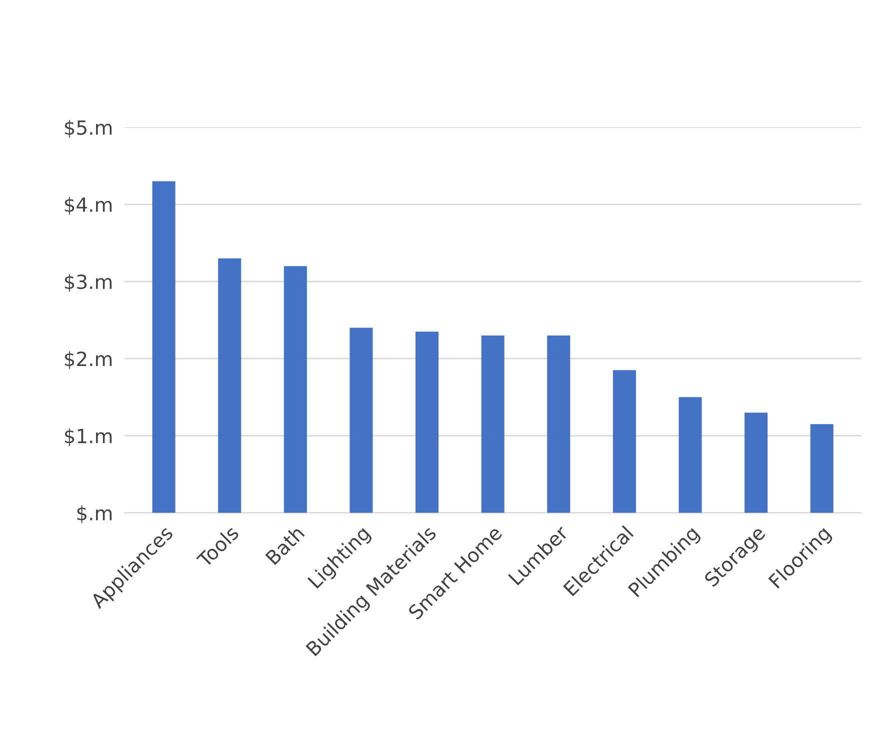 This screenshot has width=888, height=740. Describe the element at coordinates (88, 129) in the screenshot. I see `y-tick-label: $5.m` at that location.